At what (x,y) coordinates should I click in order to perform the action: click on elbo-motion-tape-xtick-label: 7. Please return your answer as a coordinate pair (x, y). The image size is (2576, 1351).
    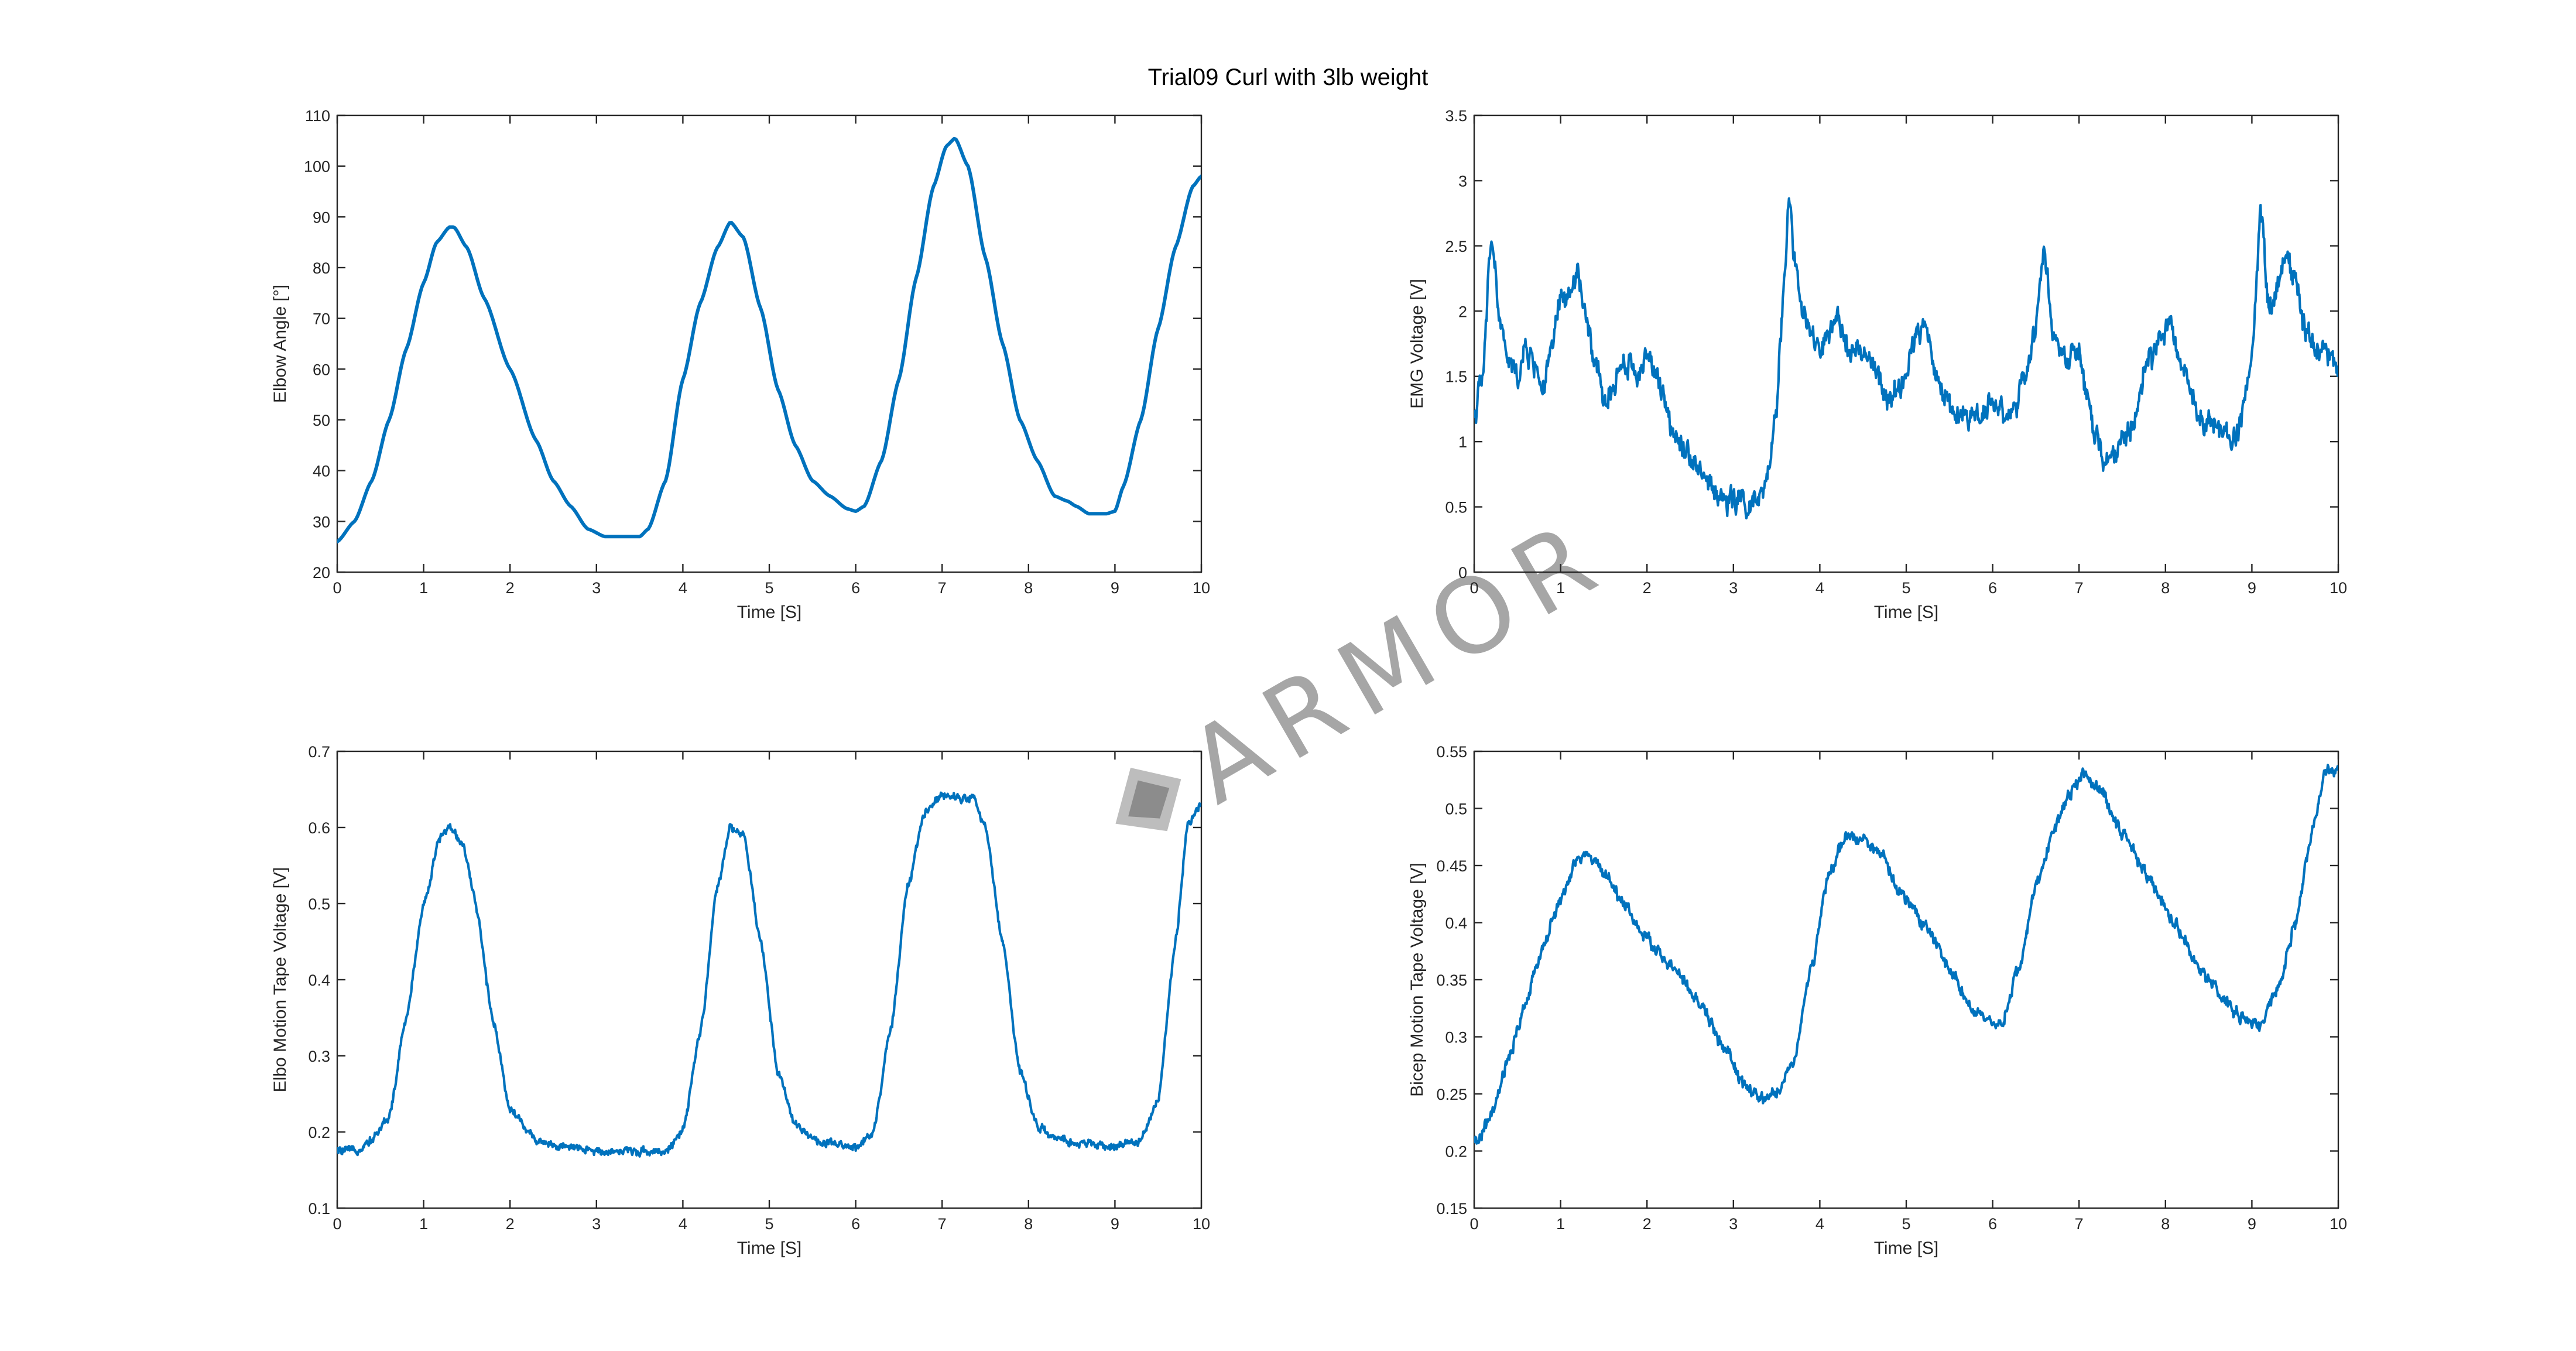
    Looking at the image, I should click on (942, 1224).